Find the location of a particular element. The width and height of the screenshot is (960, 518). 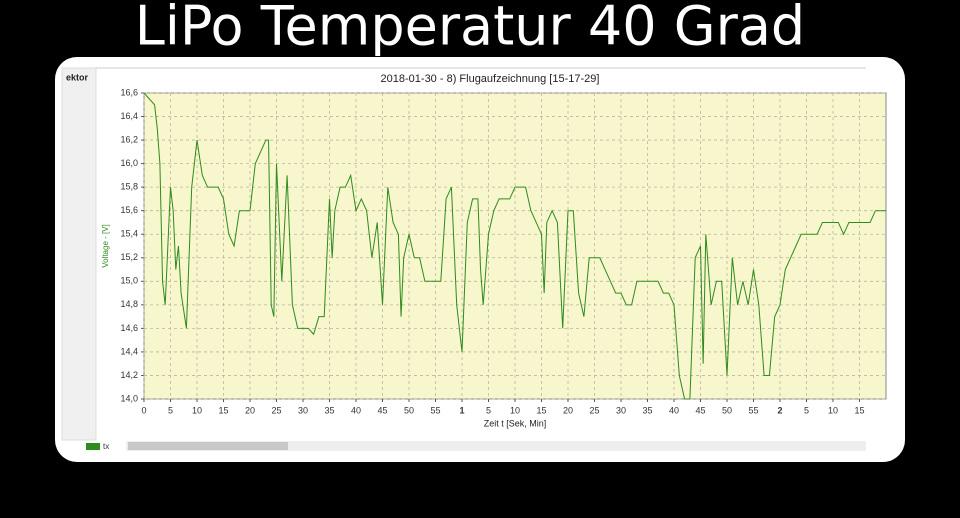

y-tick-label: 14,6 is located at coordinates (129, 328).